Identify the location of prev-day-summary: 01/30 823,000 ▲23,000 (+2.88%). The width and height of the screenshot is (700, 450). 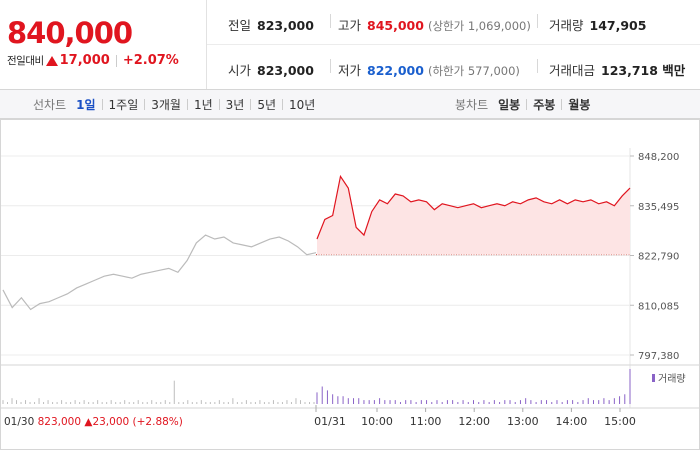
(93, 422).